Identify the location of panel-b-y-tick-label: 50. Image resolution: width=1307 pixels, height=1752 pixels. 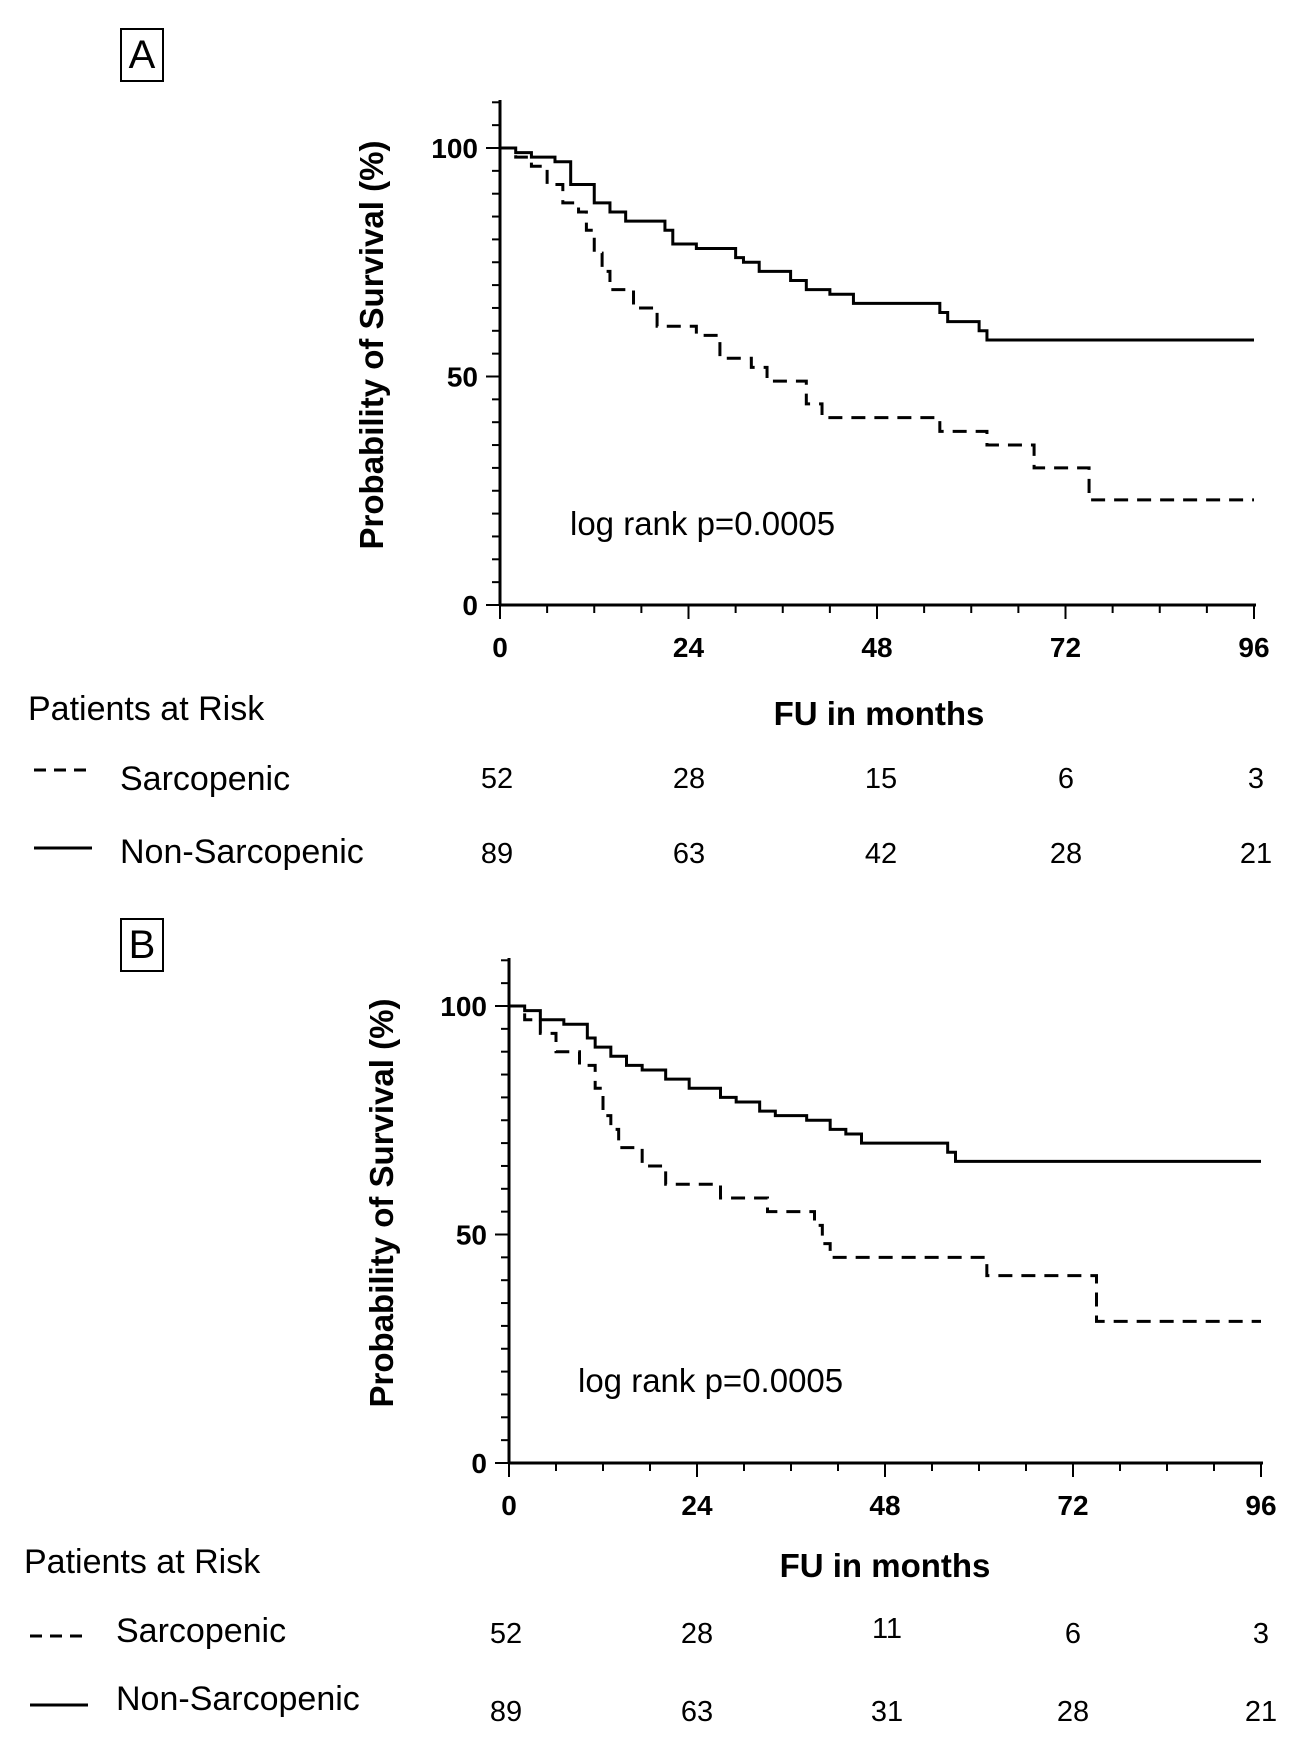
(471, 1235).